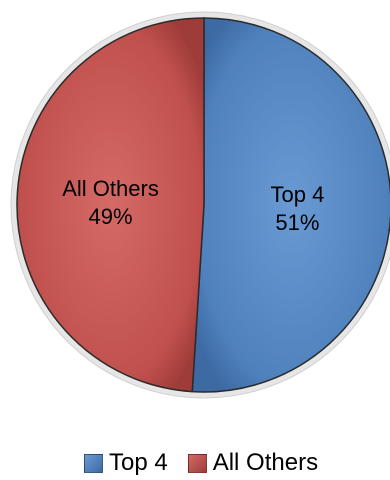 This screenshot has height=480, width=390. I want to click on slice-label-name-all-others: All Others, so click(110, 188).